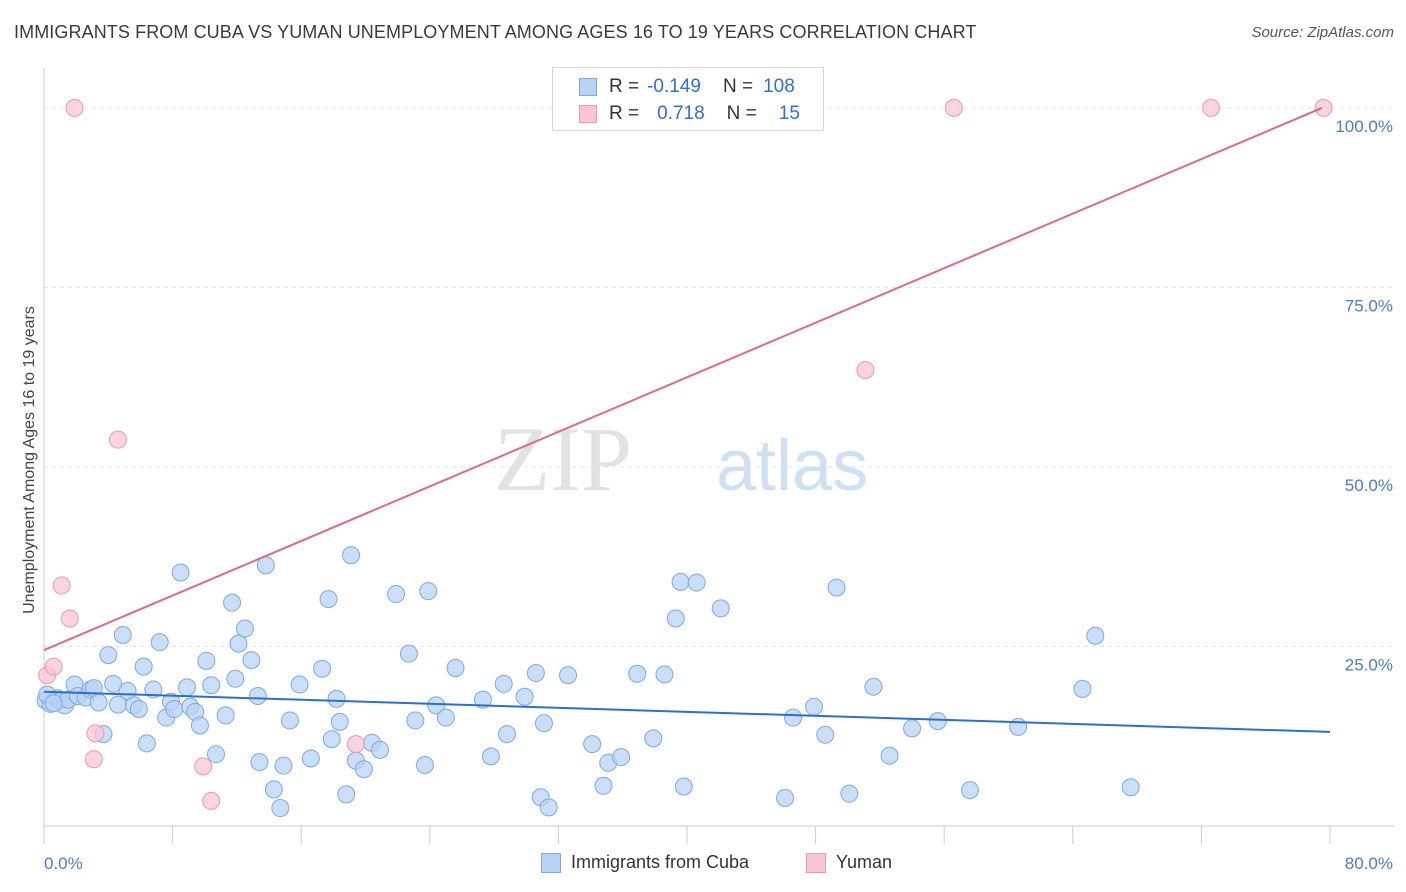 The image size is (1406, 892). I want to click on legend-item-cuba: Immigrants from Cuba, so click(645, 862).